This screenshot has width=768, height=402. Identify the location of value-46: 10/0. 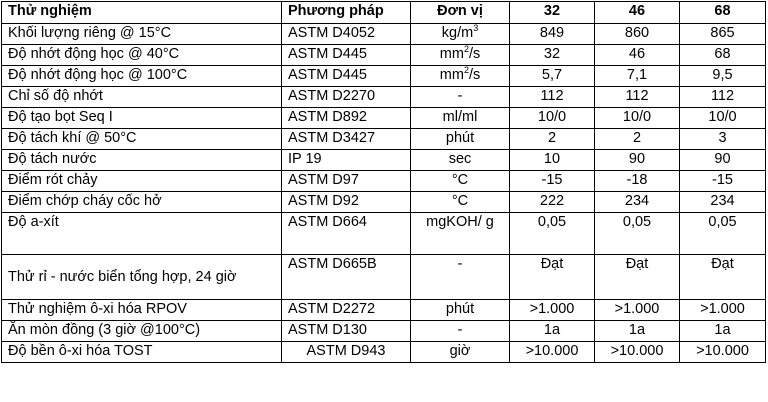
(637, 118).